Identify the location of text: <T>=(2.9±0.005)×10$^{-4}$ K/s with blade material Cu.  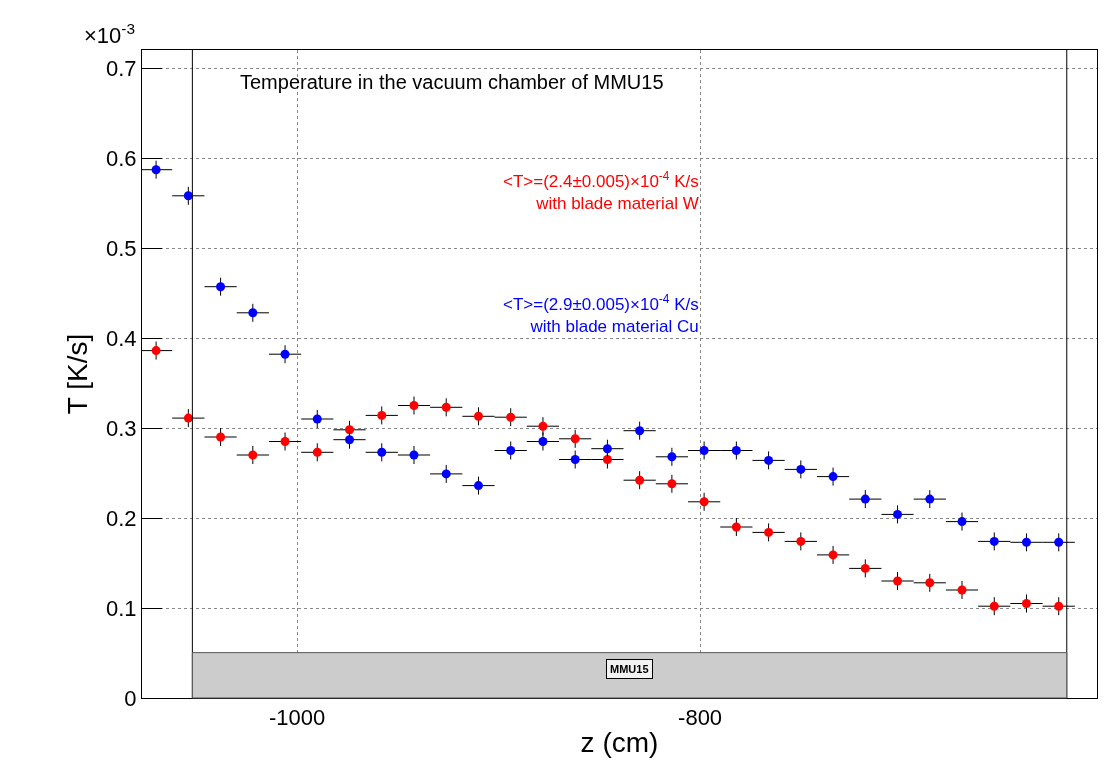
(601, 314).